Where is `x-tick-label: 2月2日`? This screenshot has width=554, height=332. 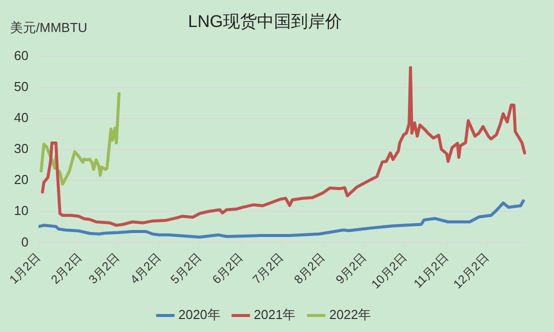
x-tick-label: 2月2日 is located at coordinates (66, 268).